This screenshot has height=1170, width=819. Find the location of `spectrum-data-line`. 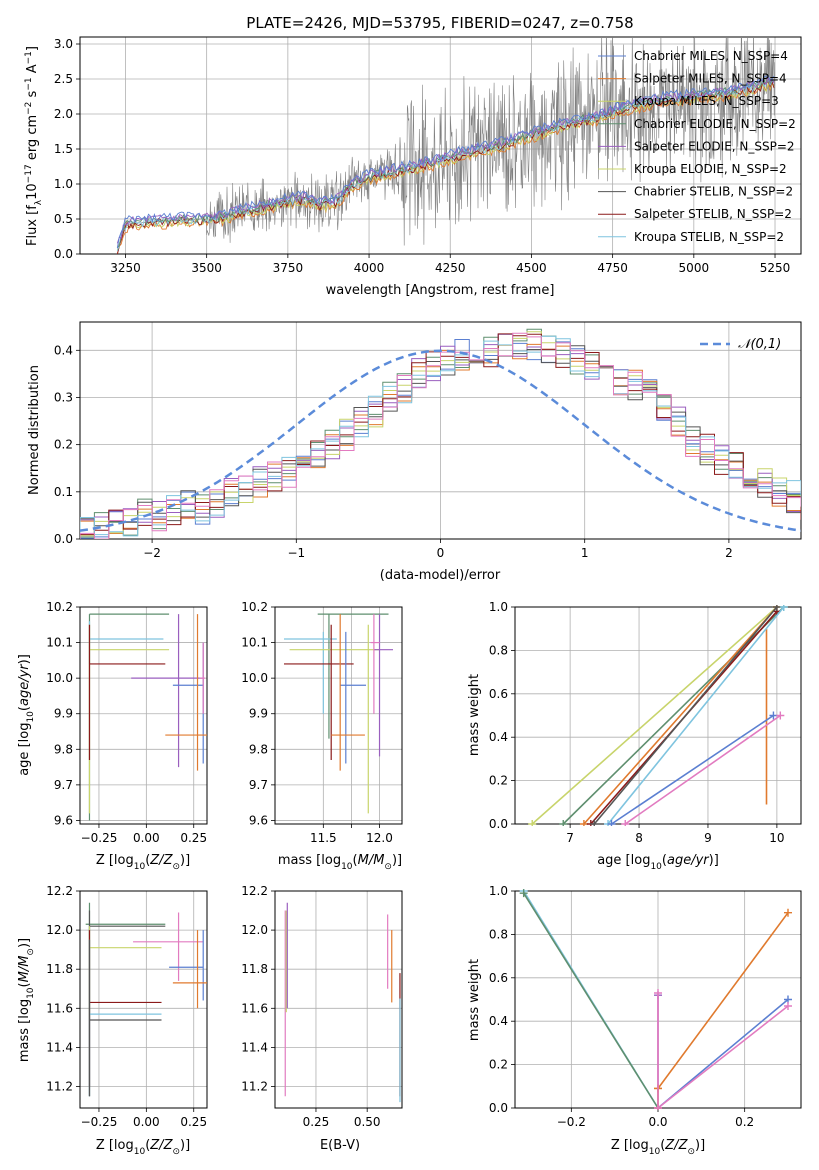

spectrum-data-line is located at coordinates (446, 143).